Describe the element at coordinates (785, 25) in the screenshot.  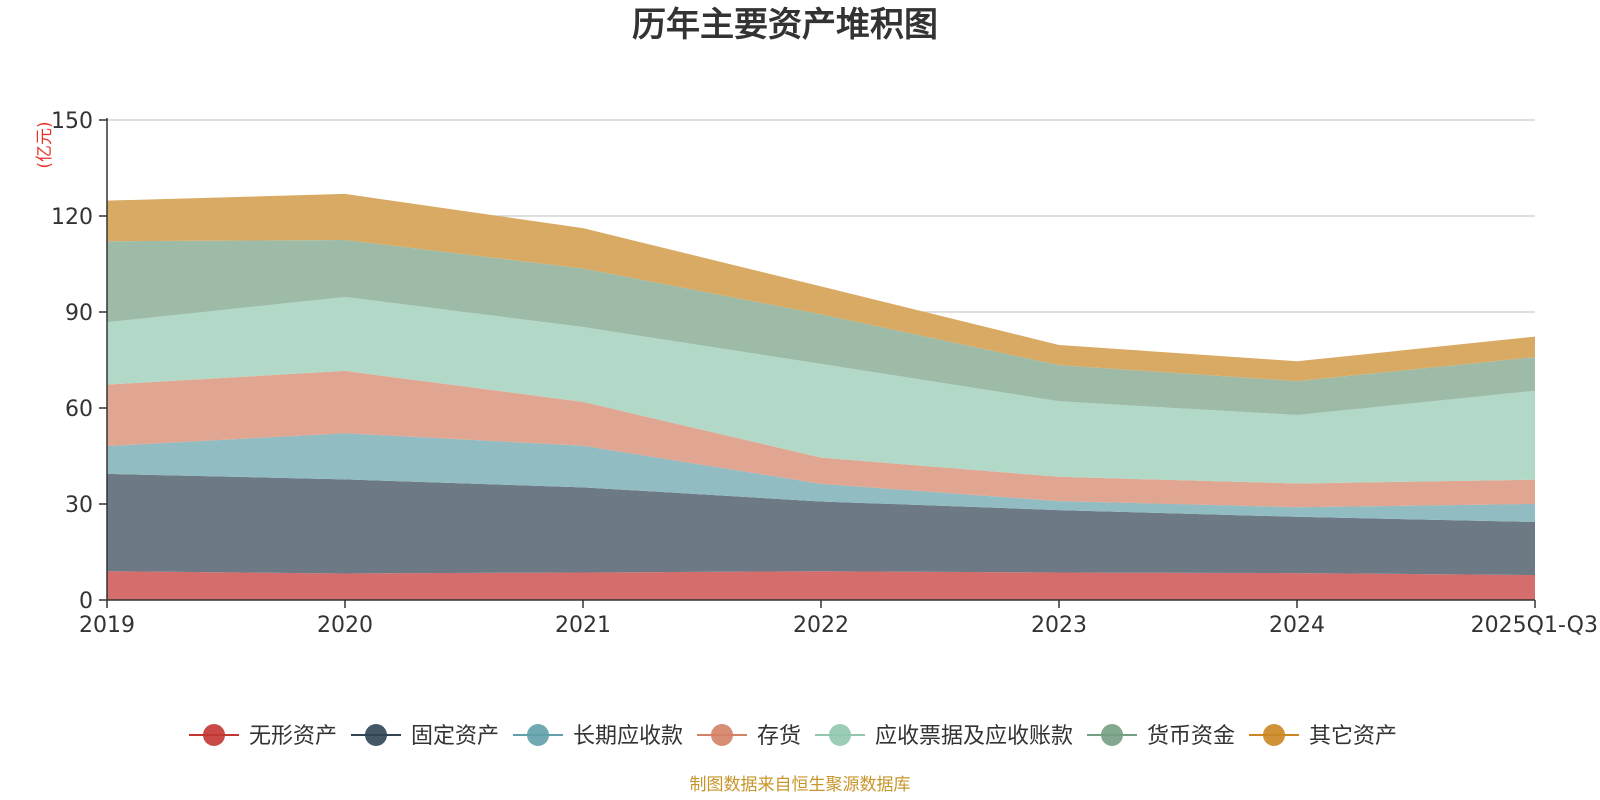
I see `chart-title: 历年主要资产堆积图` at that location.